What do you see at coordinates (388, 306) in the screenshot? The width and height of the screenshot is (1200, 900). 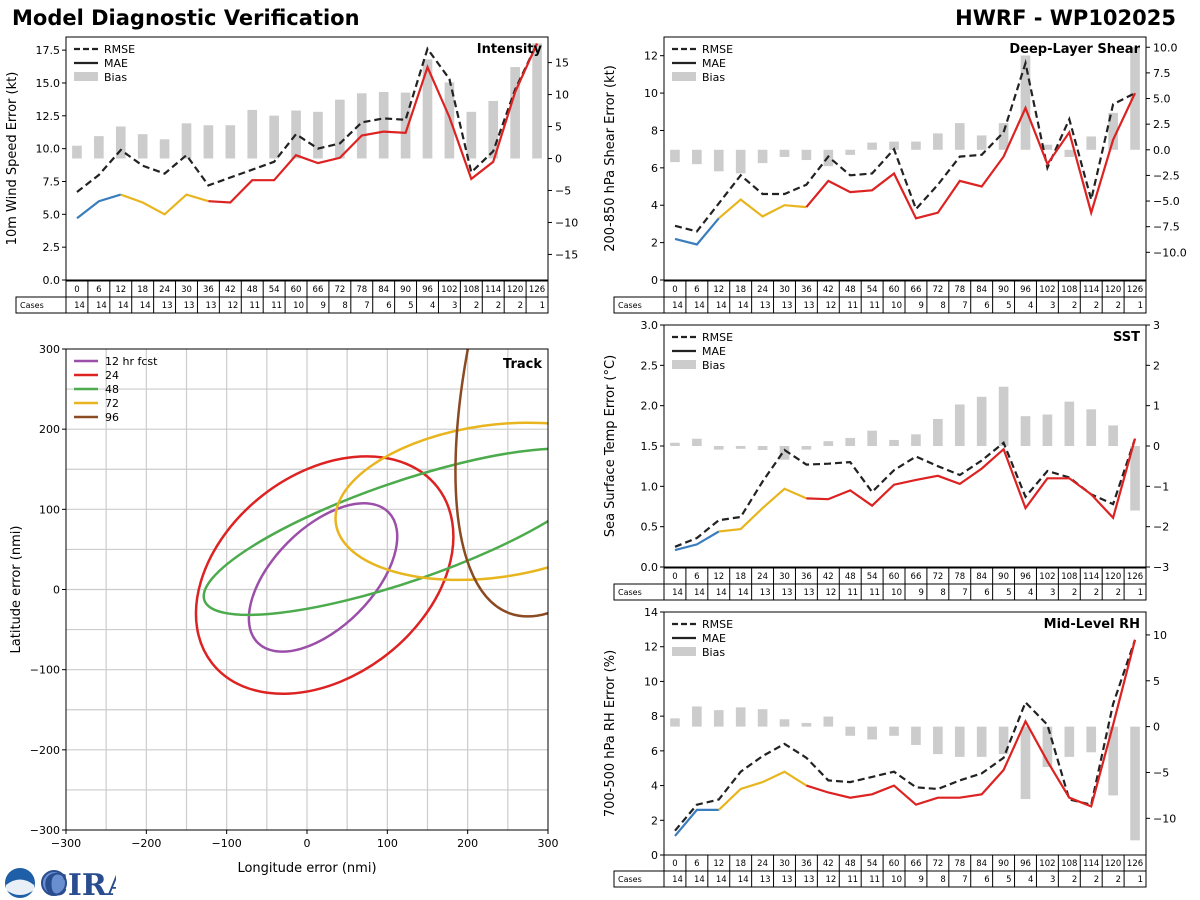 I see `cases-value: 6` at bounding box center [388, 306].